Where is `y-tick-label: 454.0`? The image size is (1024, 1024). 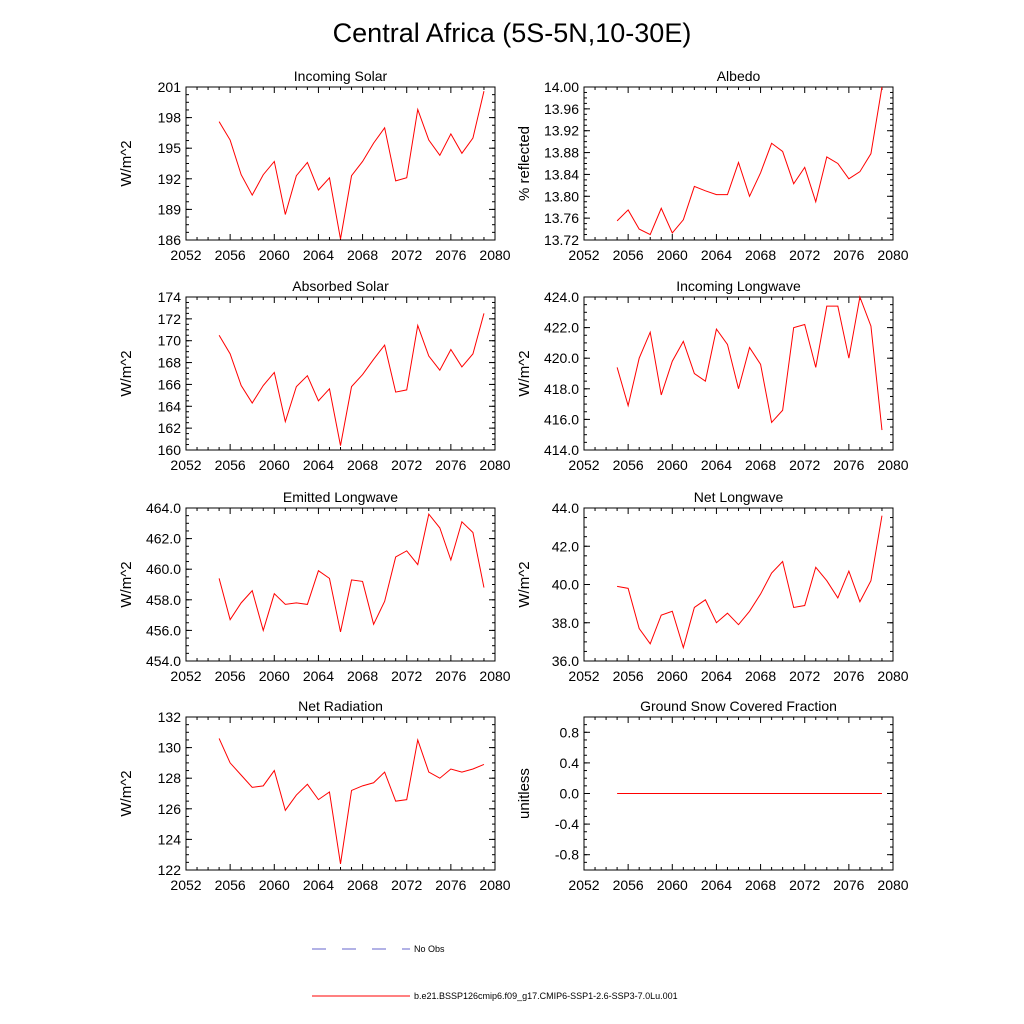
y-tick-label: 454.0 is located at coordinates (163, 661).